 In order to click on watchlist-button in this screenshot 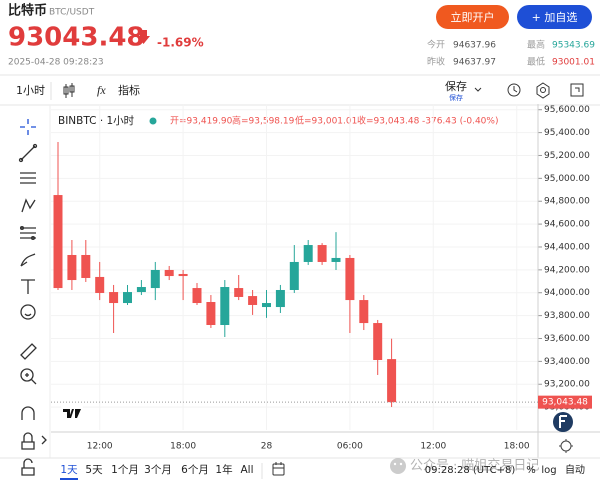, I will do `click(554, 17)`.